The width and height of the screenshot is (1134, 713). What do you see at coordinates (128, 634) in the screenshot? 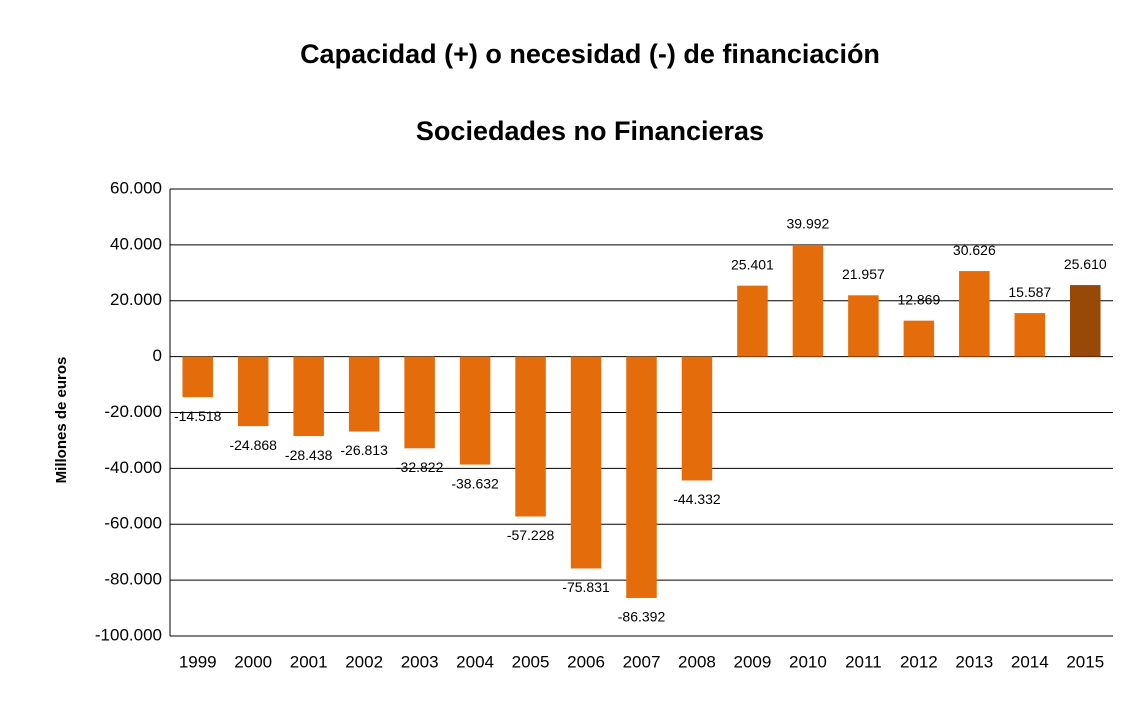
I see `y-tick-label: -100.000` at bounding box center [128, 634].